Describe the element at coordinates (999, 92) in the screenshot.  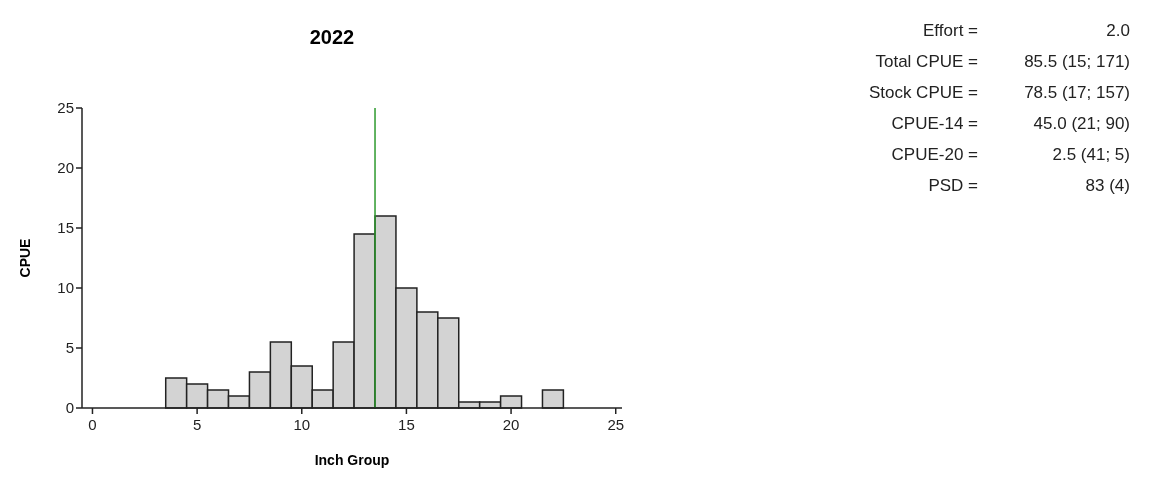
I see `text: Stock CPUE = 78.5 (17; 157)` at that location.